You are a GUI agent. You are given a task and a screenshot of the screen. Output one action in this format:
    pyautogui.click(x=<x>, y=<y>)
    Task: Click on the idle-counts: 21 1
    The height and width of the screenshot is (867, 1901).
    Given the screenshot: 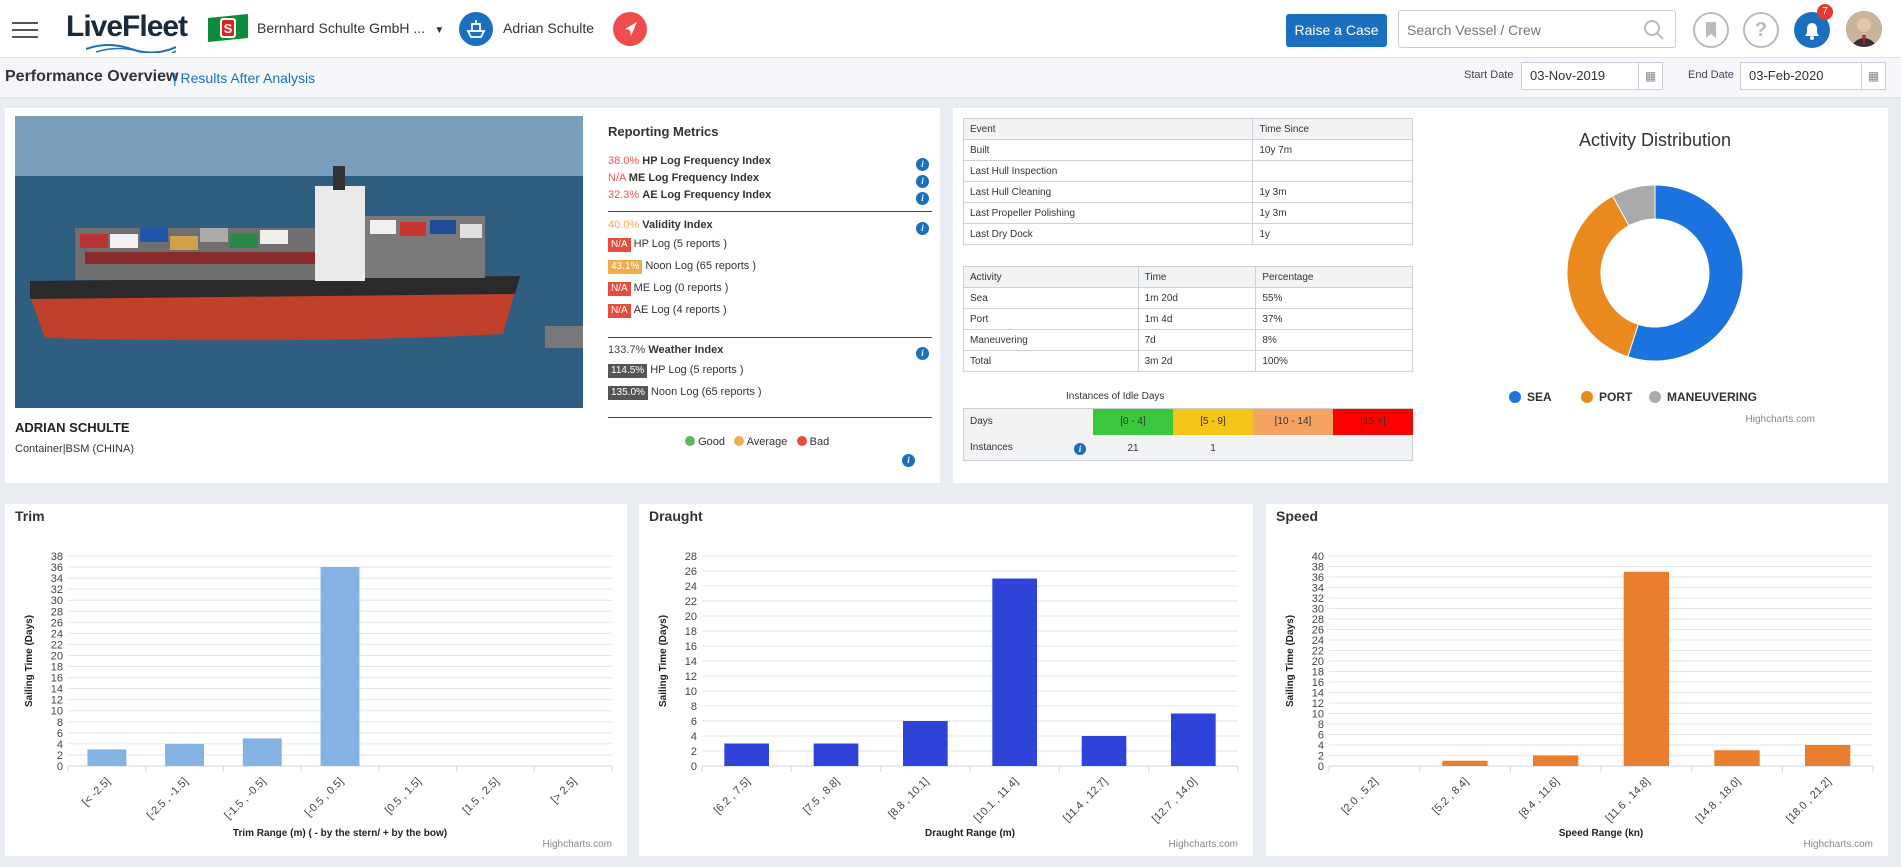 What is the action you would take?
    pyautogui.click(x=1253, y=448)
    